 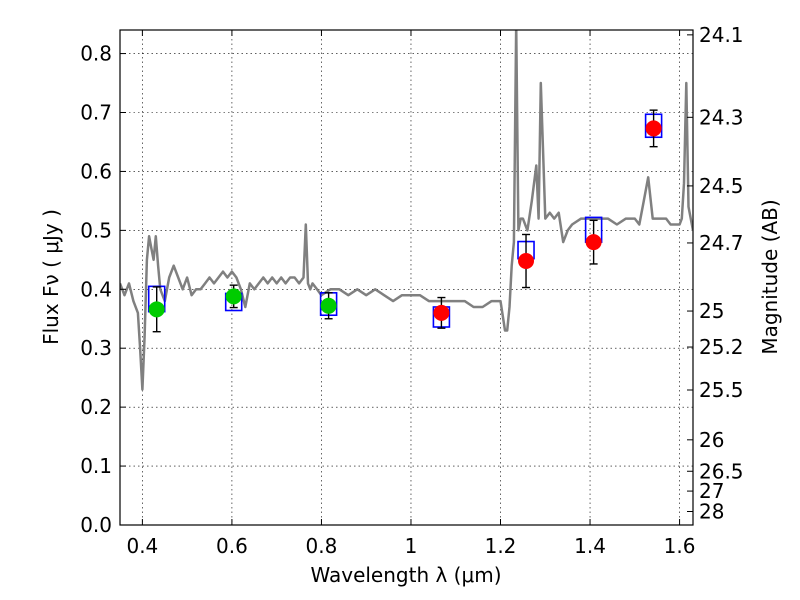 I want to click on right-tick-label: 25.2, so click(x=721, y=347).